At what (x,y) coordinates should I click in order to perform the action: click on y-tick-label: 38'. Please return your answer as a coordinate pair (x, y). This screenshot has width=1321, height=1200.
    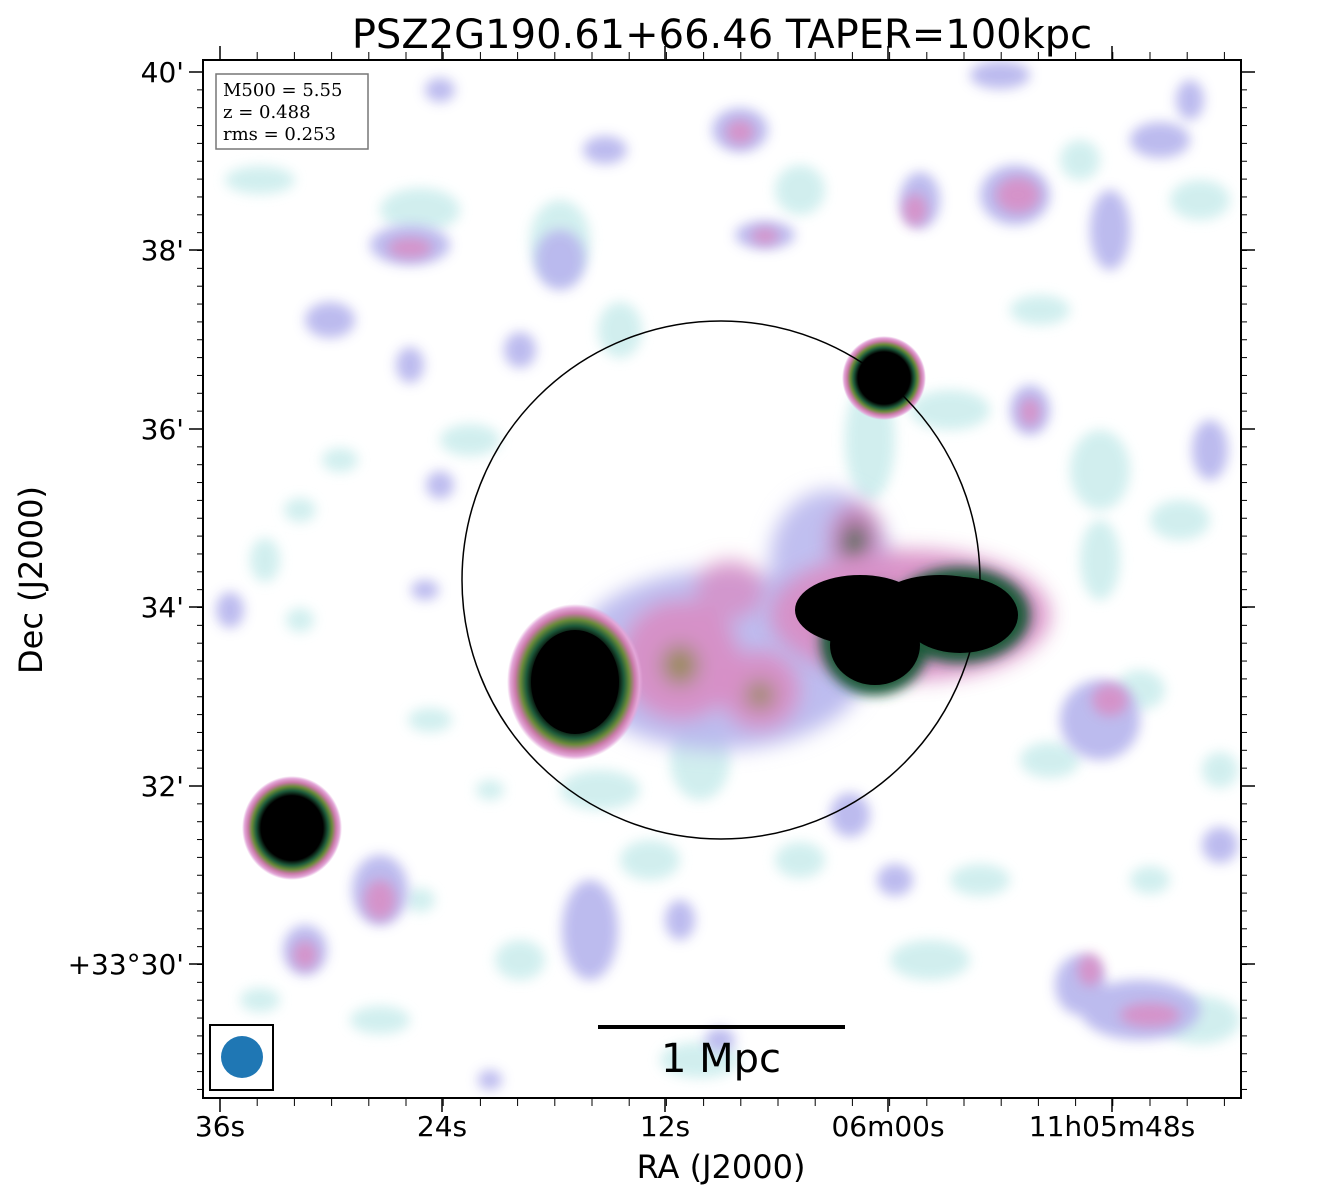
    Looking at the image, I should click on (162, 250).